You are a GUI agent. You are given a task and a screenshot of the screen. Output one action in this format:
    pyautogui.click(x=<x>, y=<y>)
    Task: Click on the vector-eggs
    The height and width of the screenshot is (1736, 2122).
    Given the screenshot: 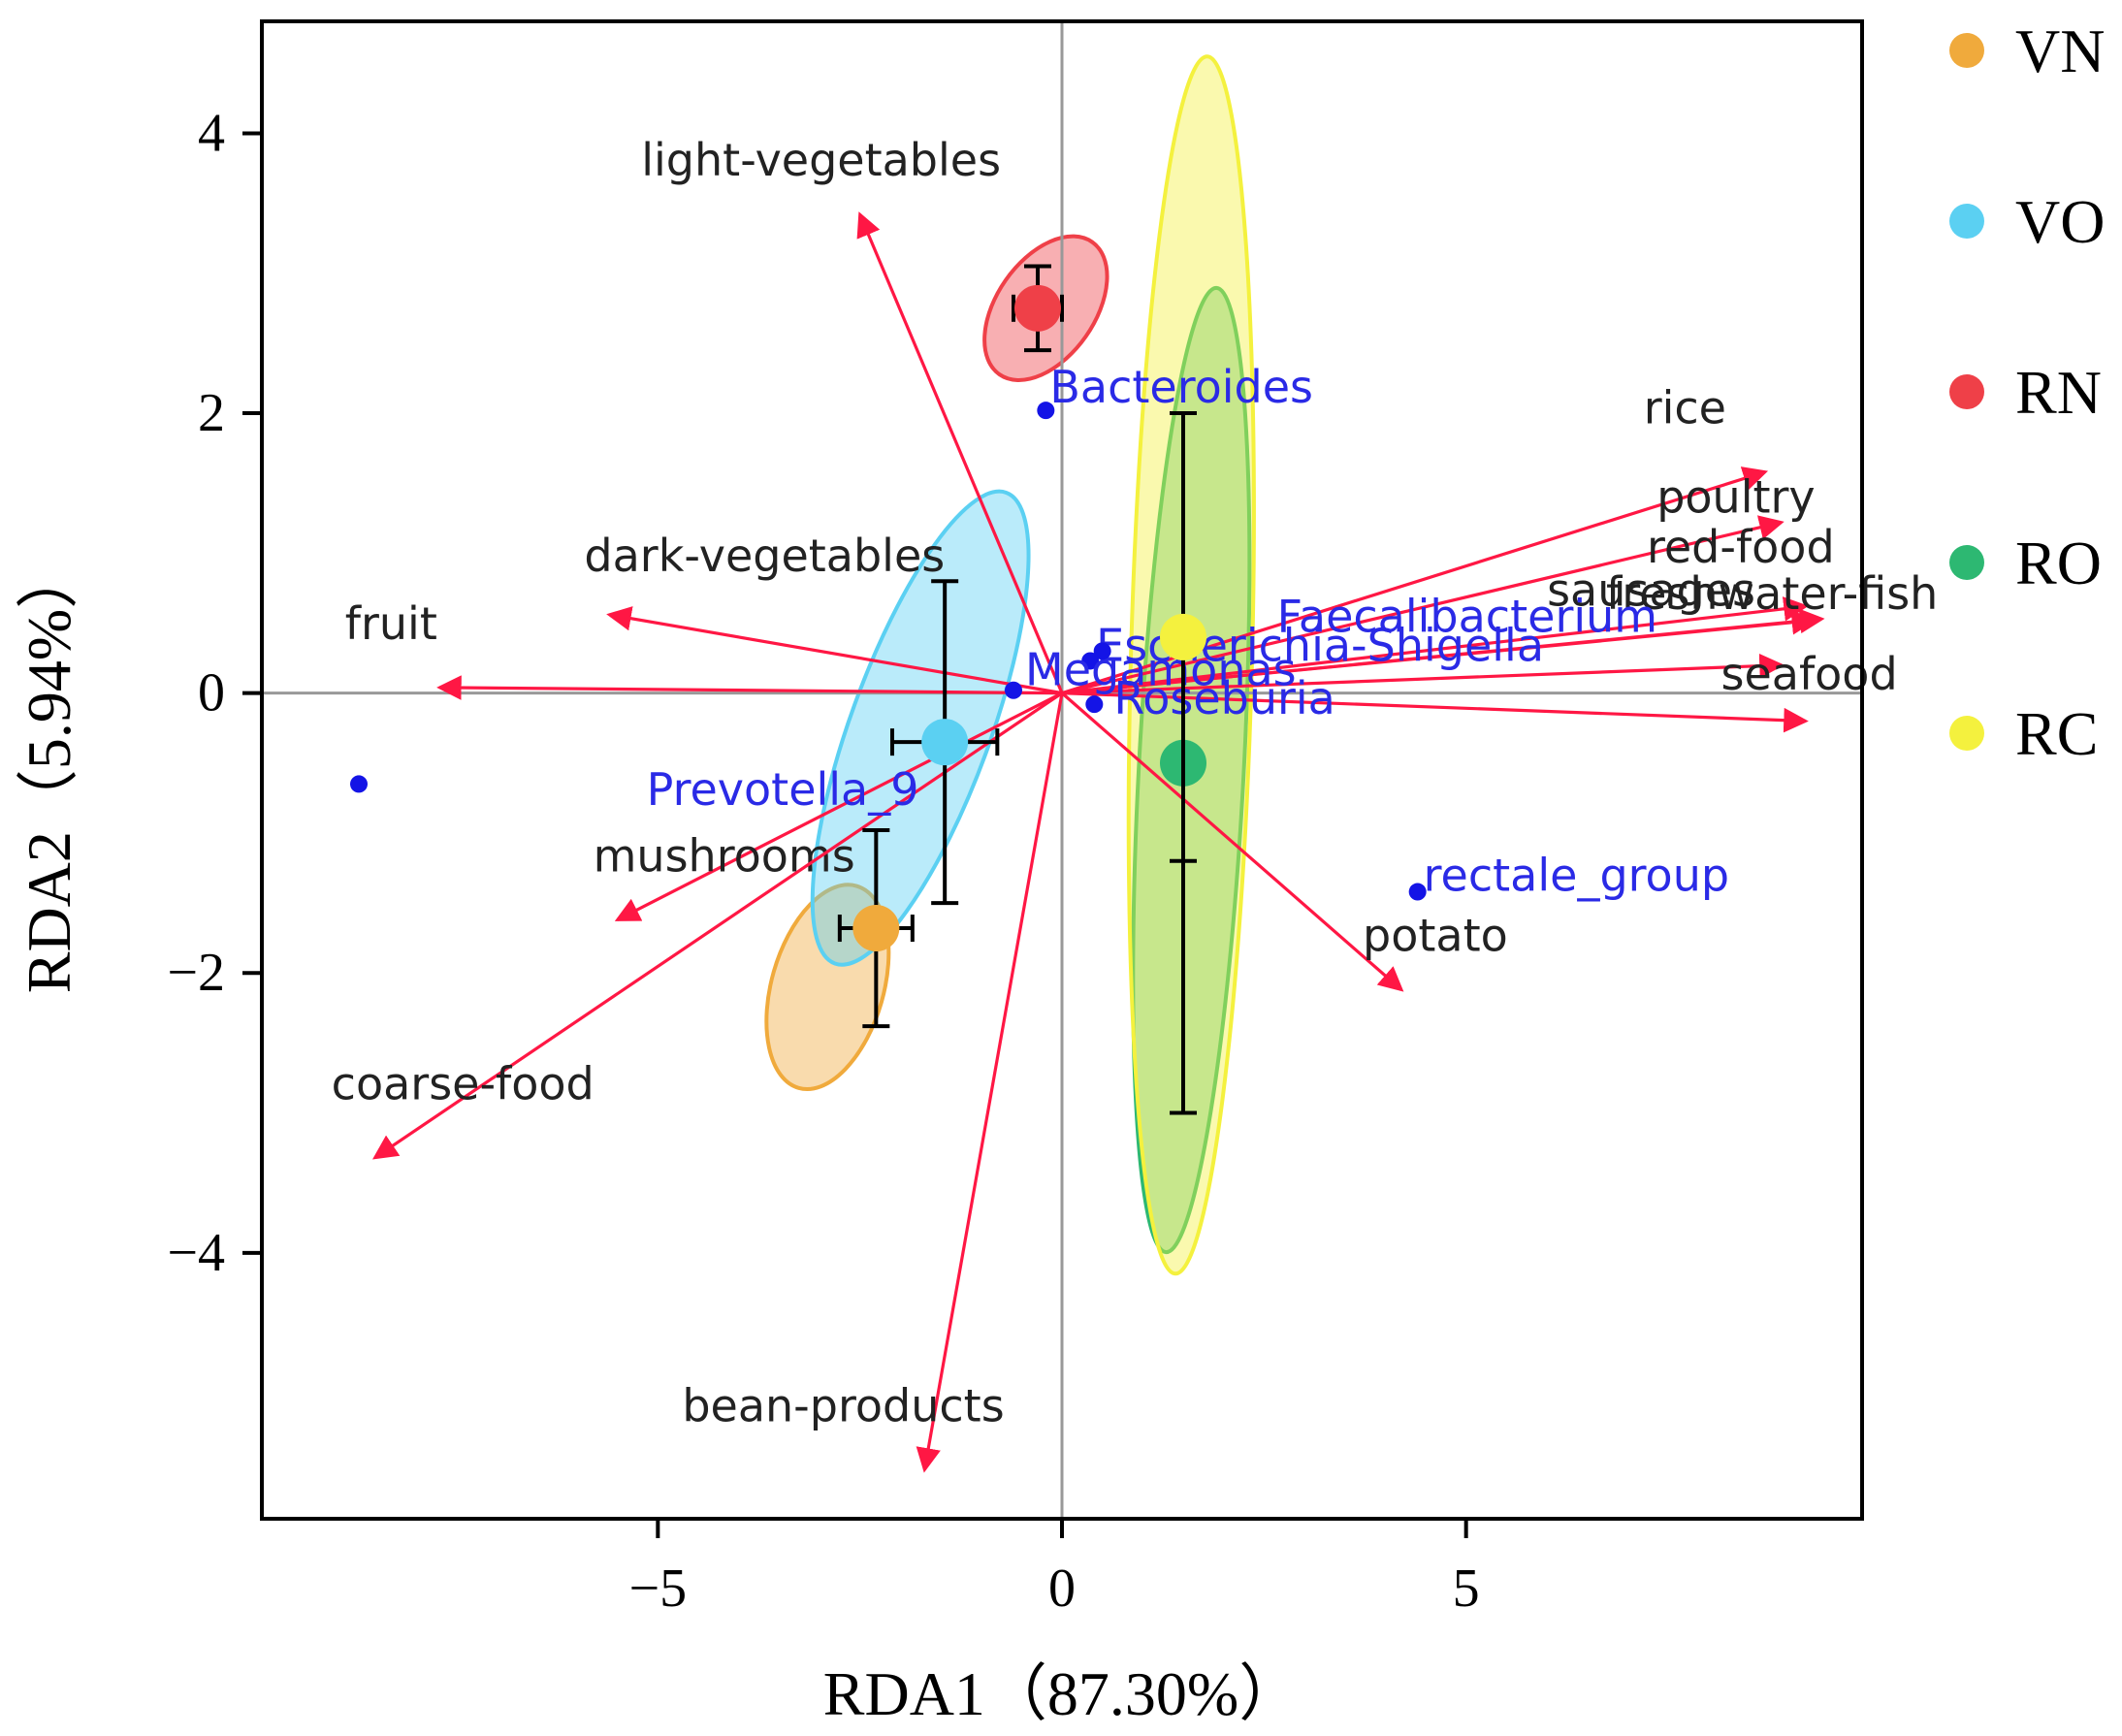 What is the action you would take?
    pyautogui.click(x=1435, y=712)
    